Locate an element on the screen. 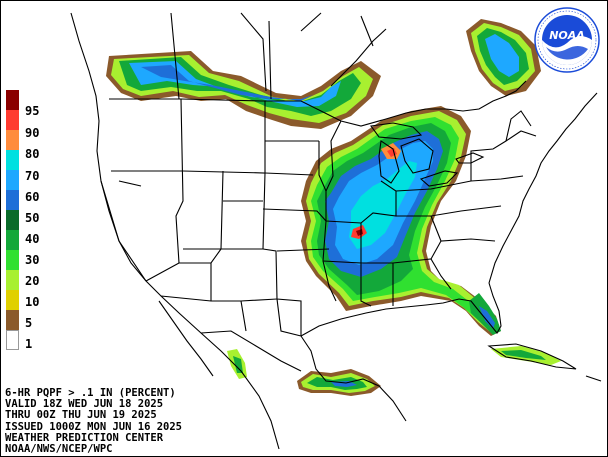 The image size is (608, 457). legend-label-20: 20 is located at coordinates (32, 281).